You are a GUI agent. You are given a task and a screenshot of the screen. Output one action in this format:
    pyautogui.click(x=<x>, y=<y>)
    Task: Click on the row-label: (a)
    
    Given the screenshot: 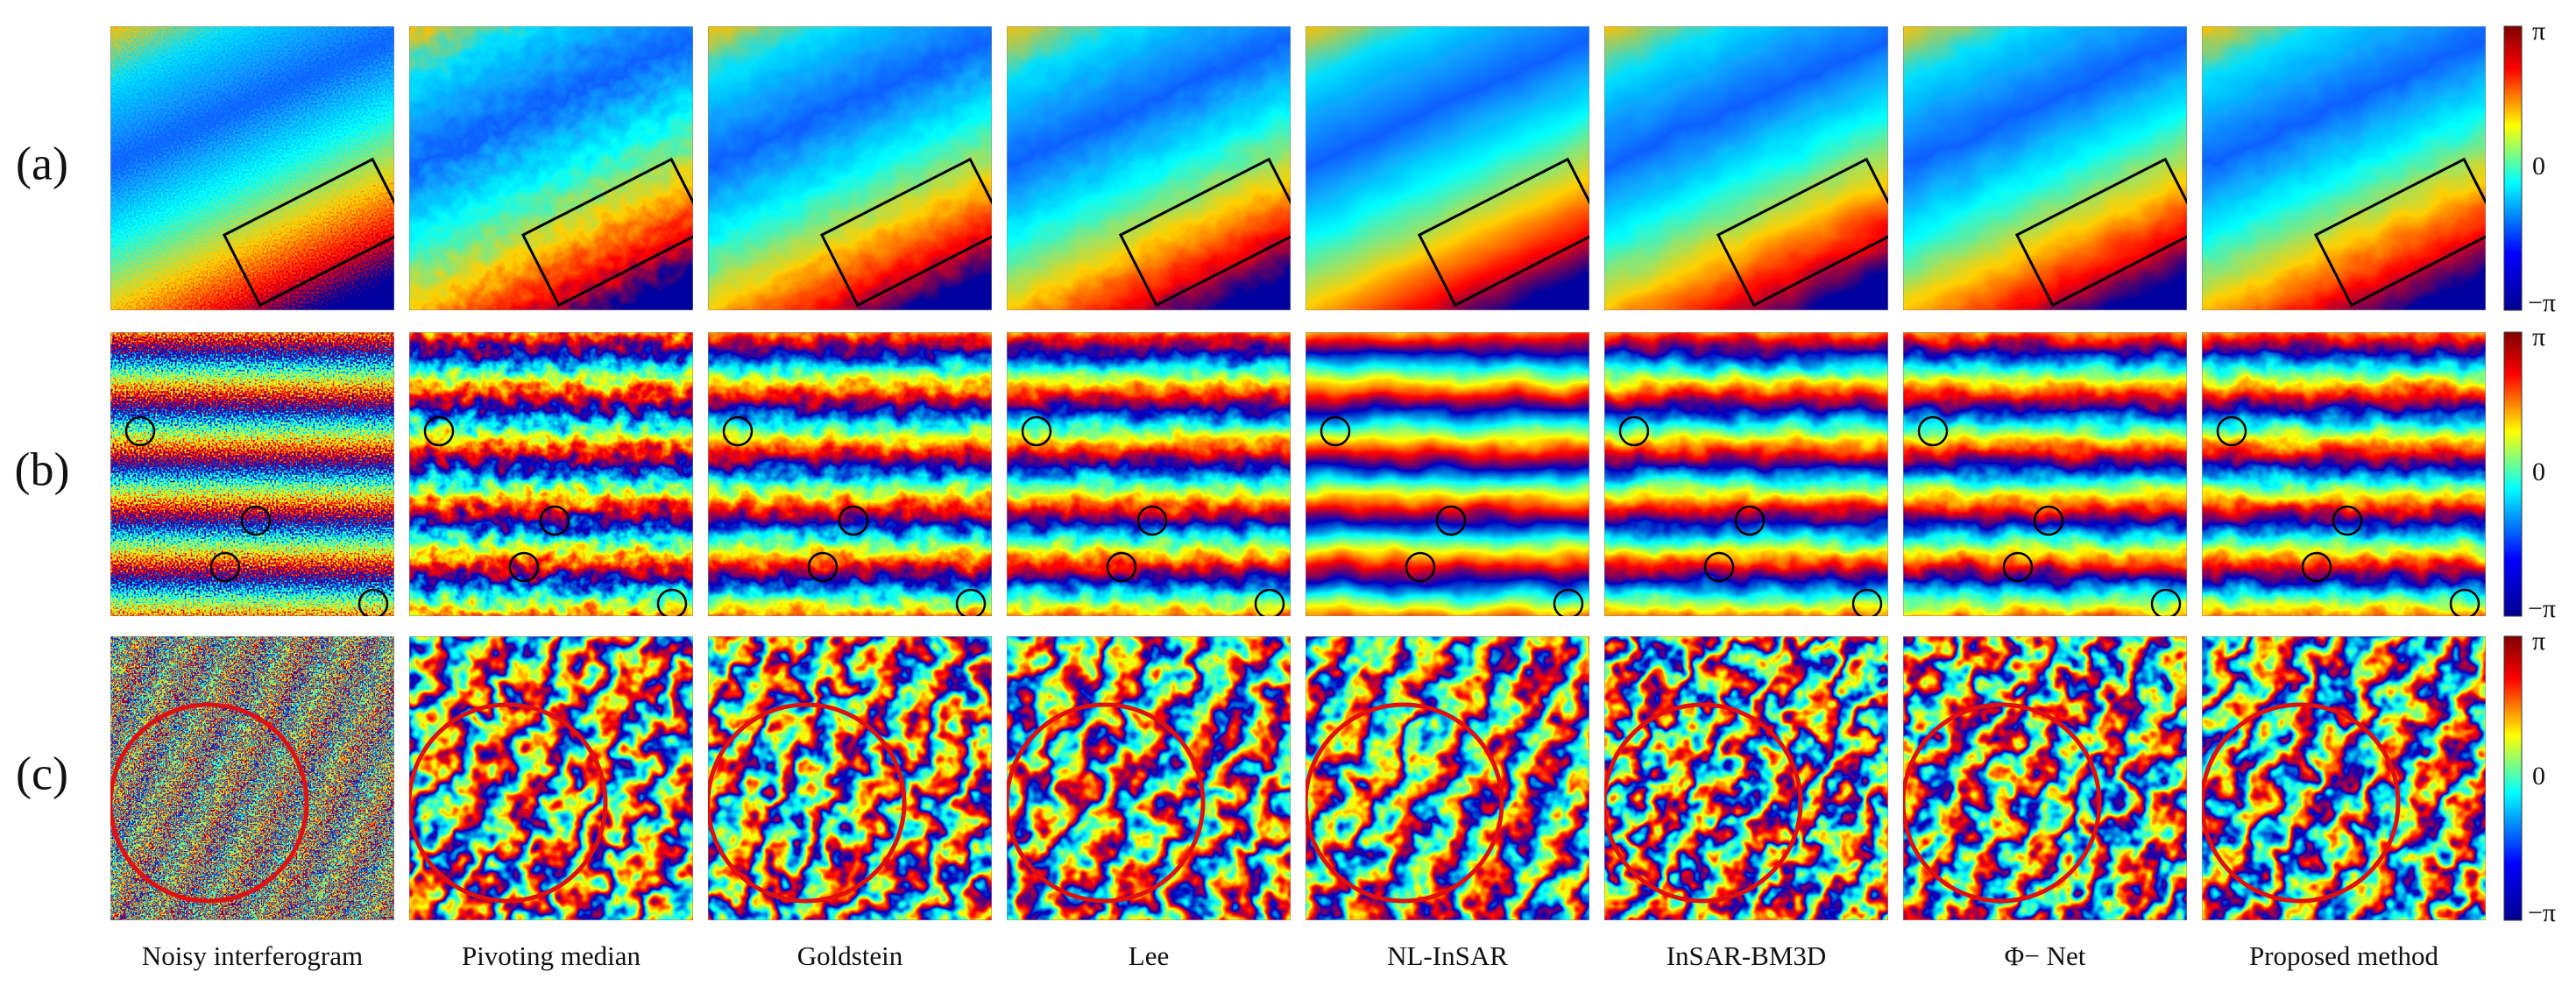 What is the action you would take?
    pyautogui.click(x=42, y=163)
    